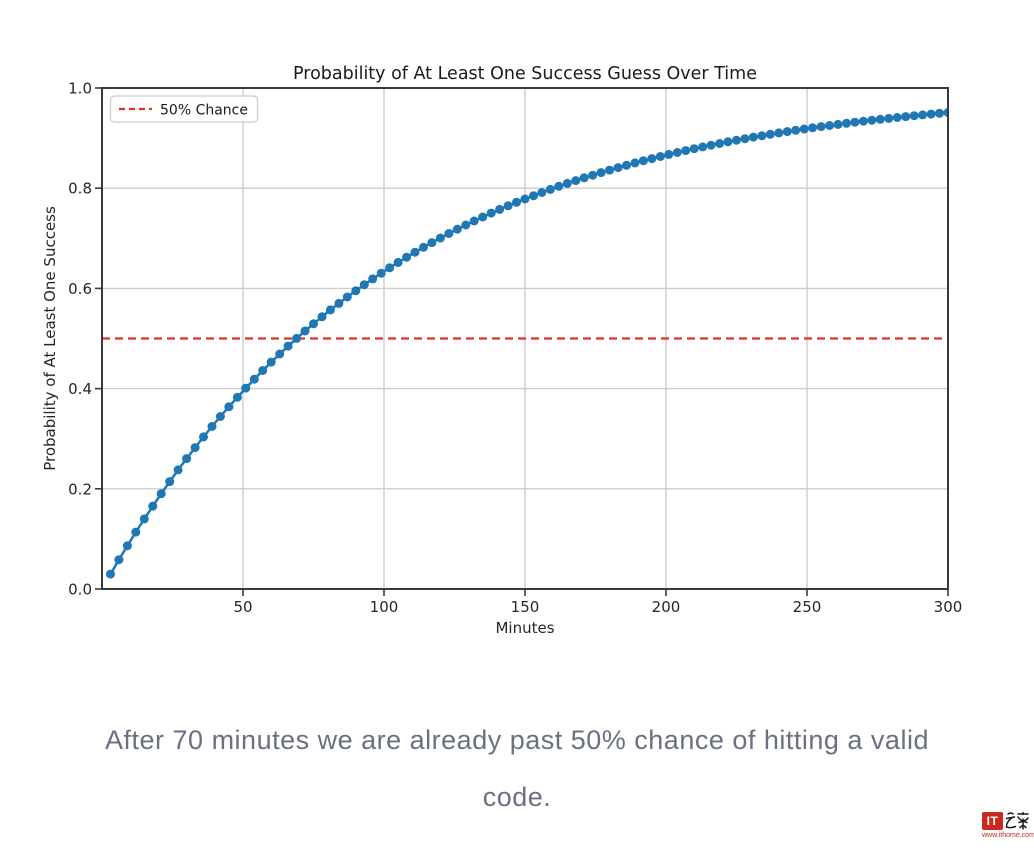  I want to click on x-axis-label: Minutes, so click(524, 628).